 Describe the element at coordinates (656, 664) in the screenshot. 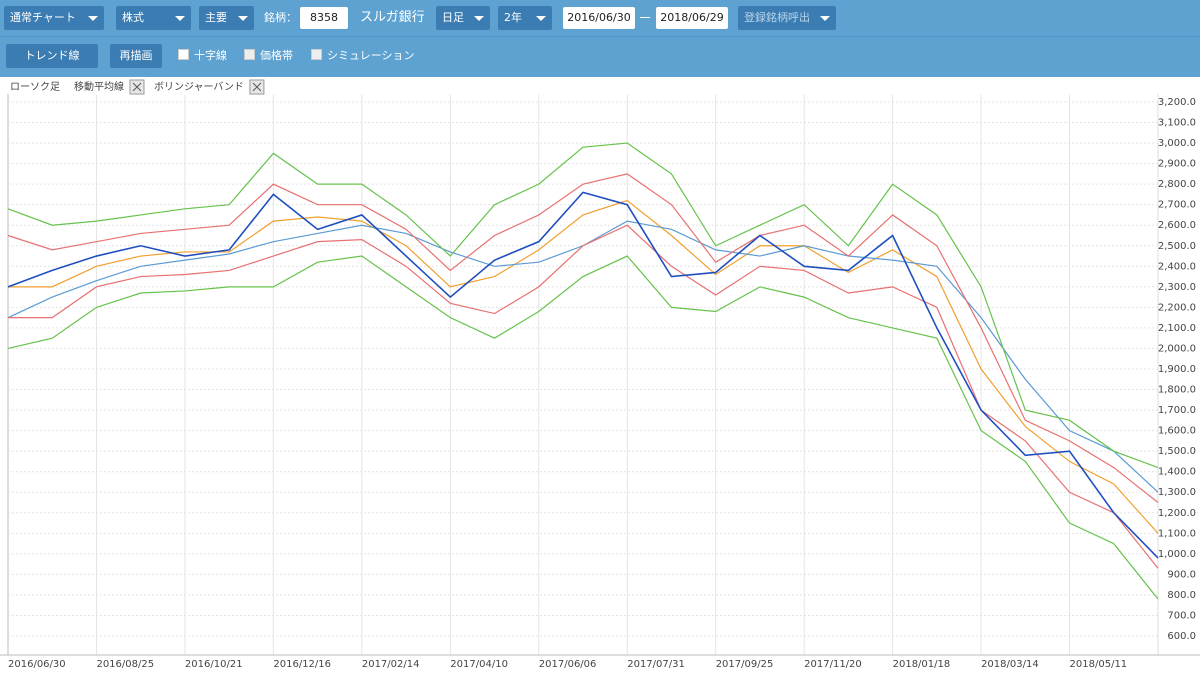

I see `x-tick-label: 2017/07/31` at that location.